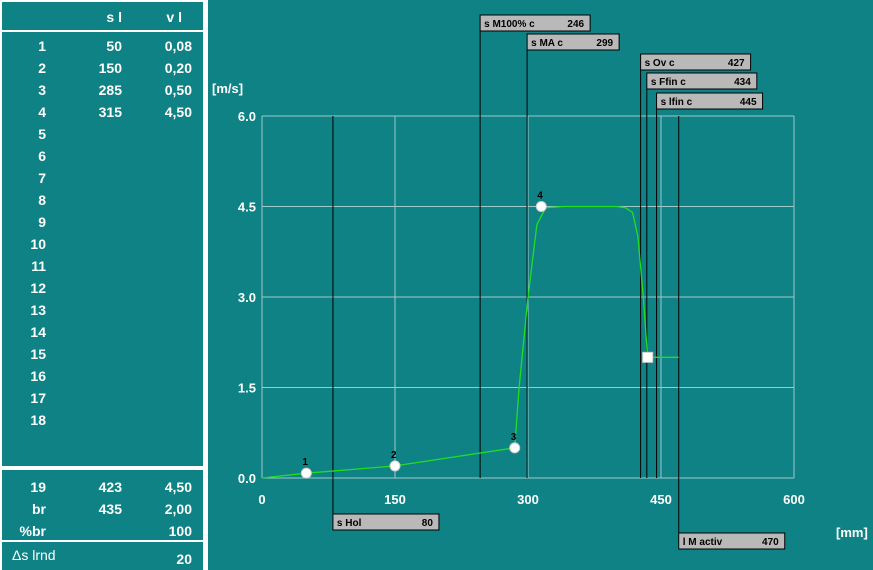 Image resolution: width=873 pixels, height=570 pixels. What do you see at coordinates (114, 46) in the screenshot?
I see `row-s-value: 50` at bounding box center [114, 46].